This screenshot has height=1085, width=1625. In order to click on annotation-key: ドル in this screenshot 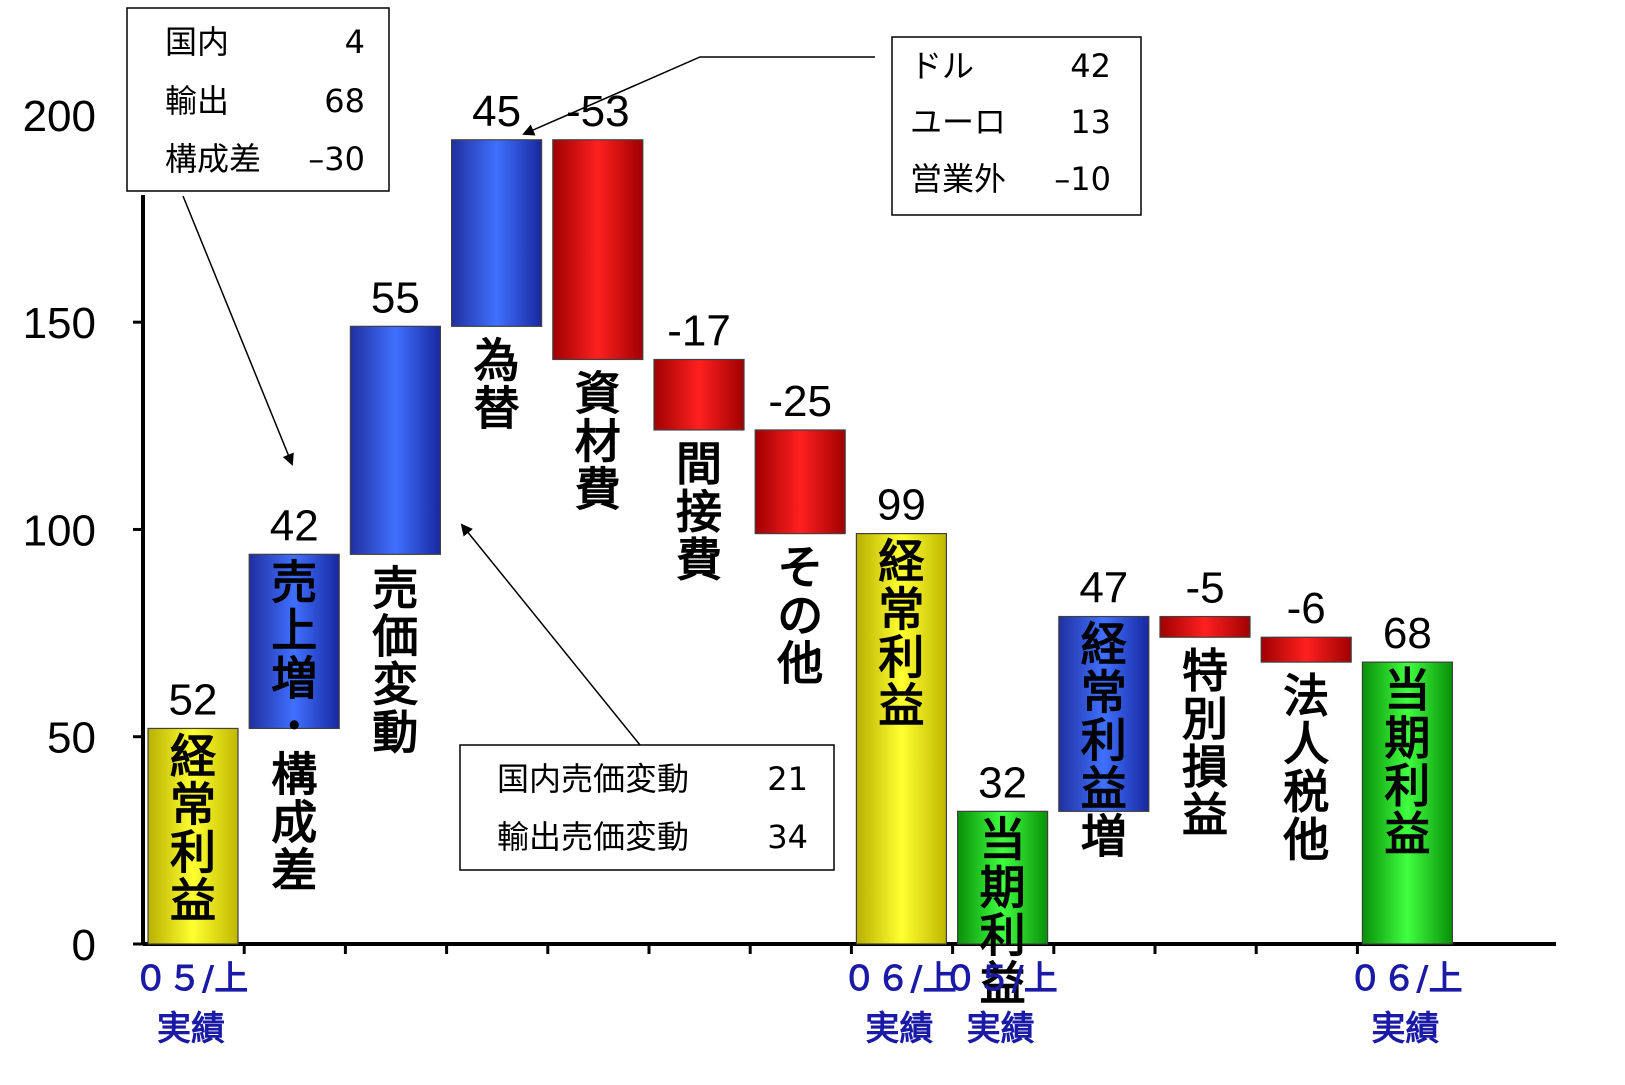, I will do `click(942, 66)`.